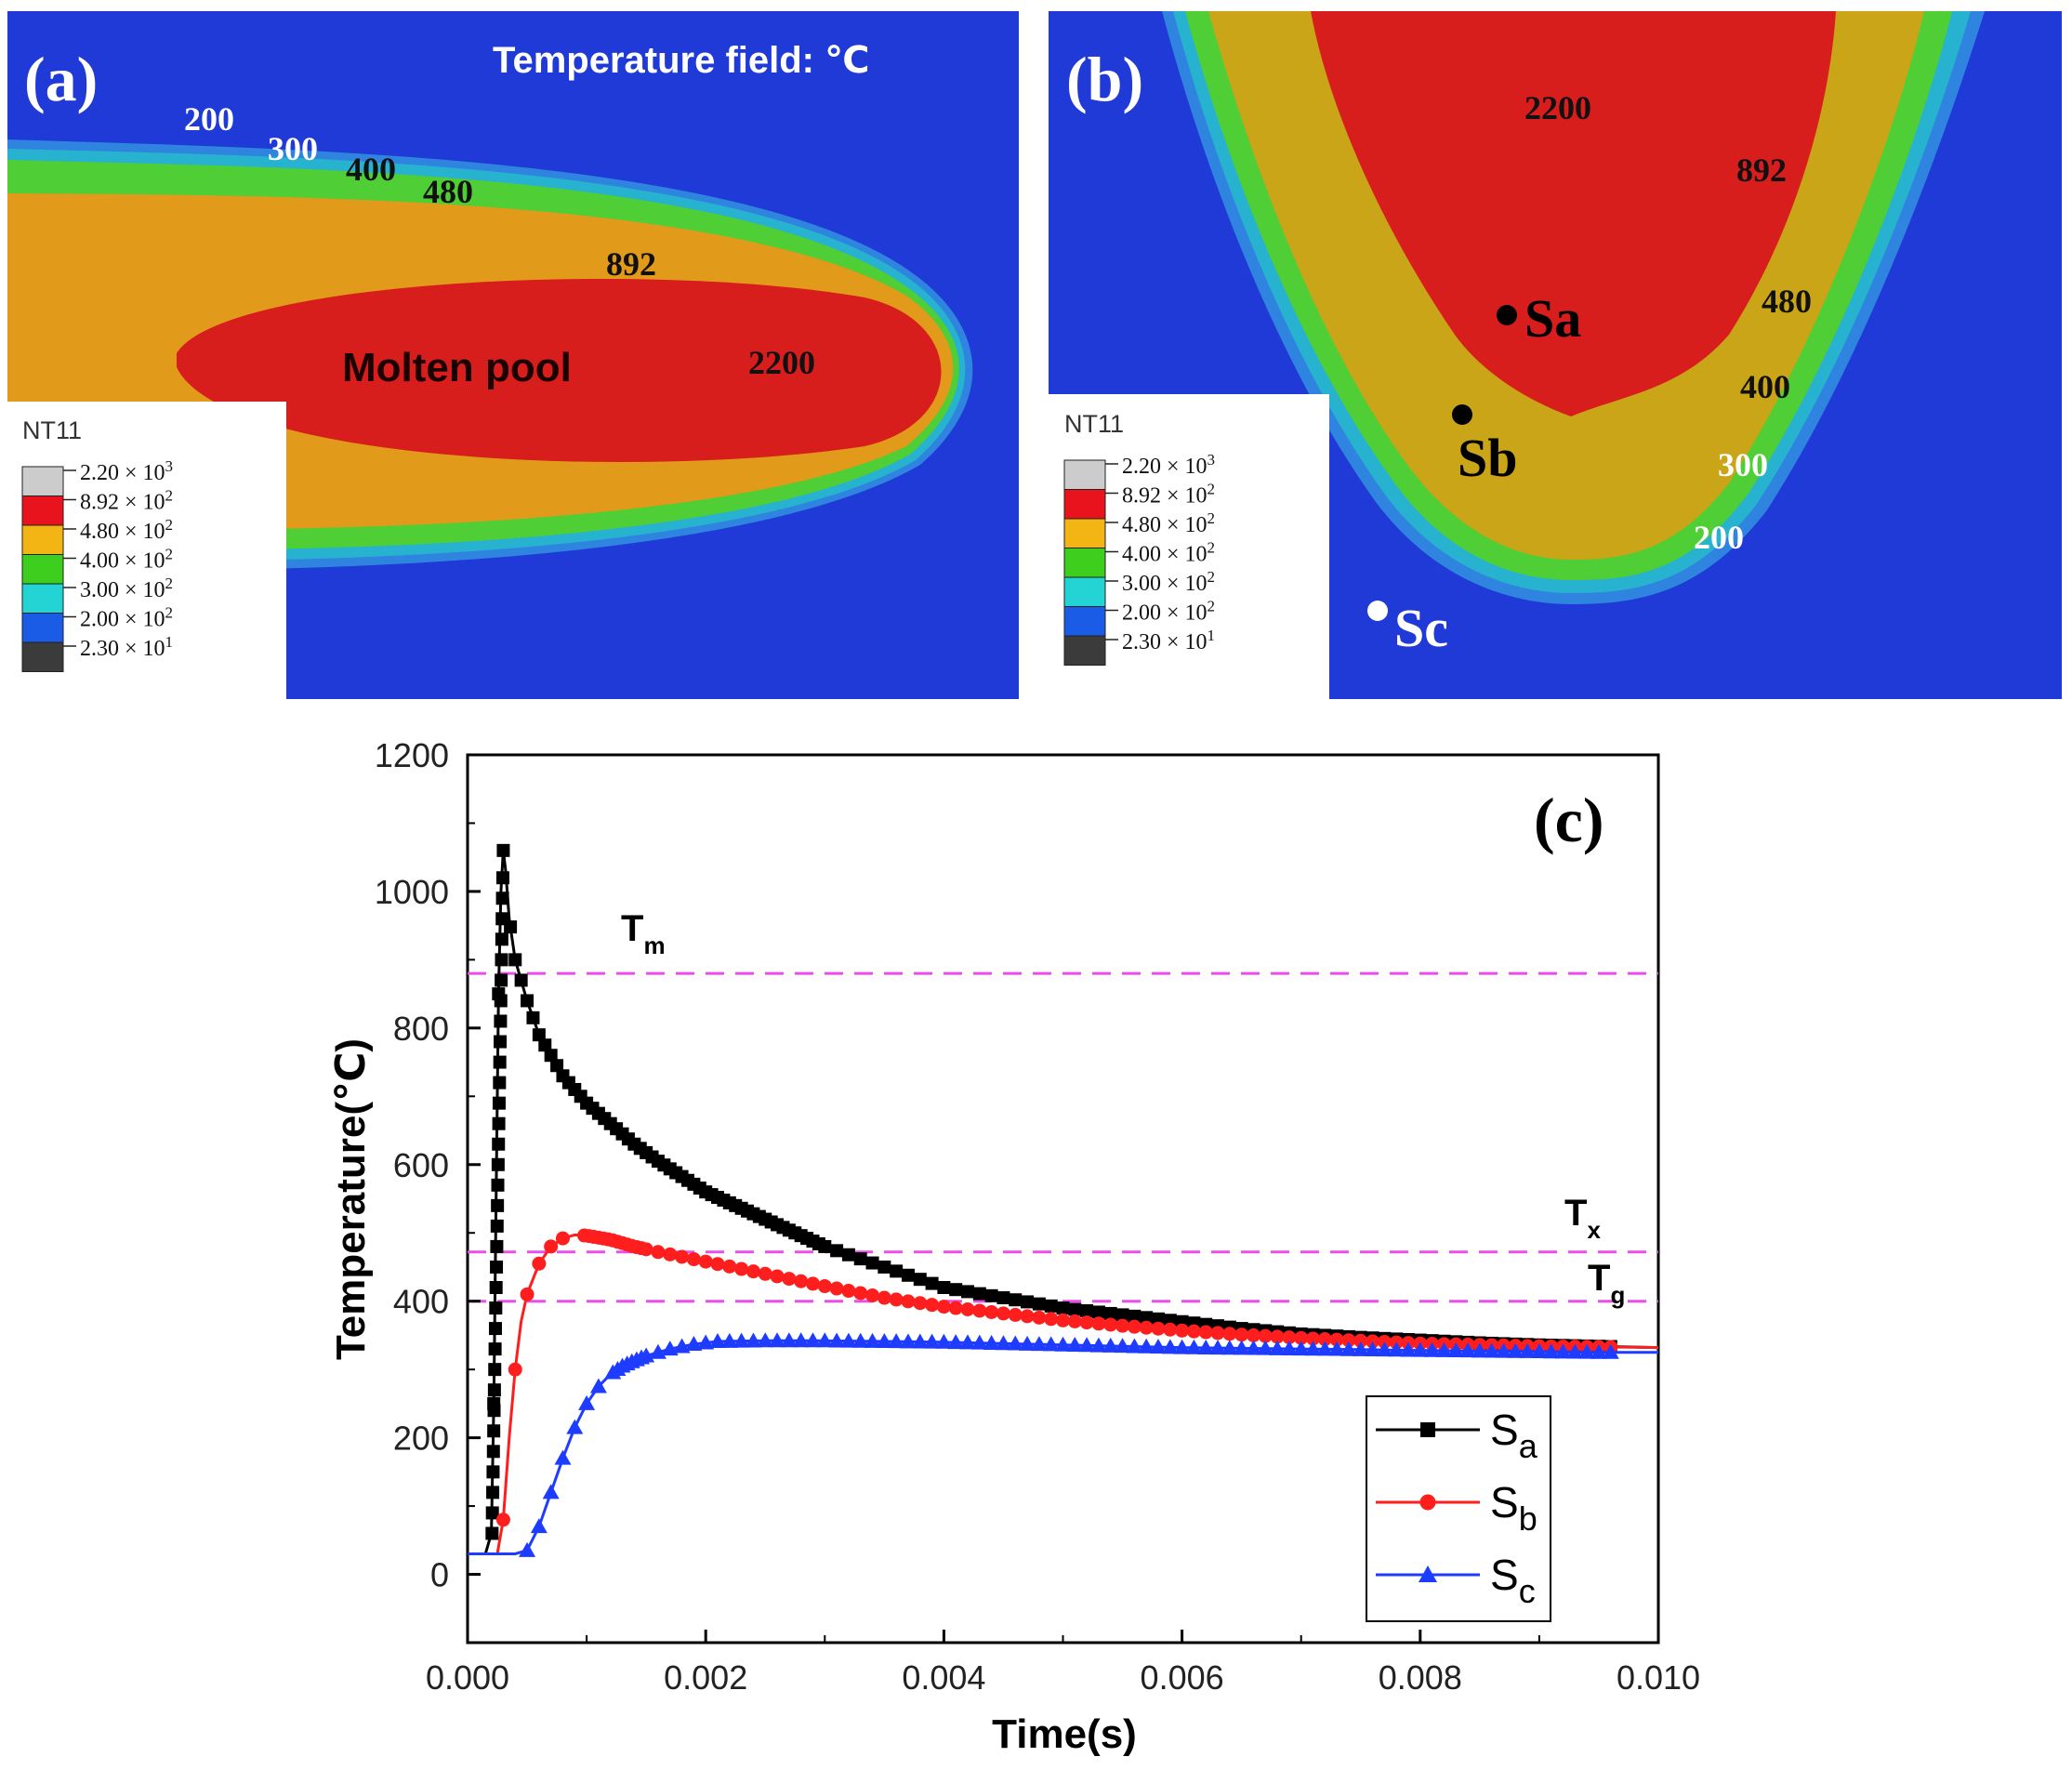 This screenshot has height=1770, width=2072. Describe the element at coordinates (1428, 1574) in the screenshot. I see `chart-legend-marker-sc` at that location.